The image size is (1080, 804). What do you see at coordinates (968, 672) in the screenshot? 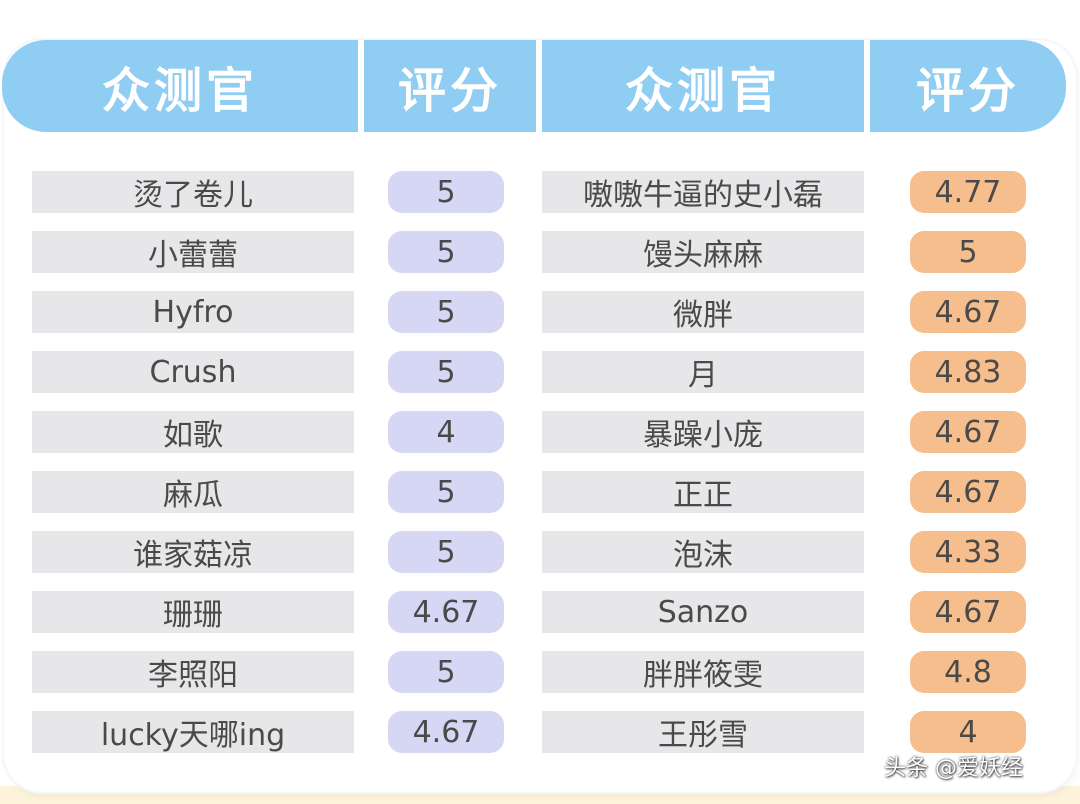
I see `score-badge-right: 4.8` at bounding box center [968, 672].